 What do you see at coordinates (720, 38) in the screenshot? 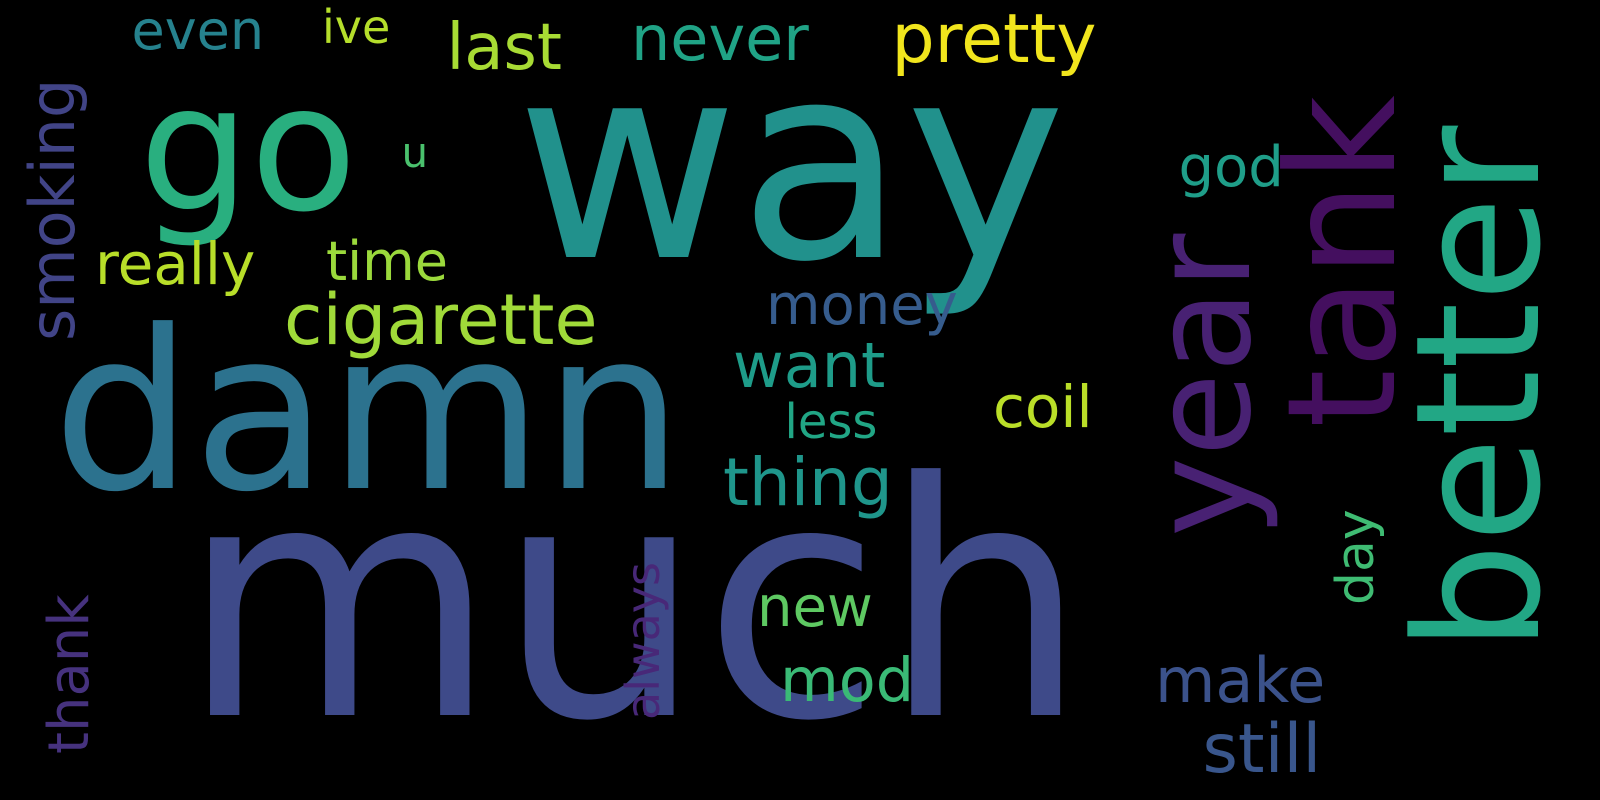
I see `word-never: never` at bounding box center [720, 38].